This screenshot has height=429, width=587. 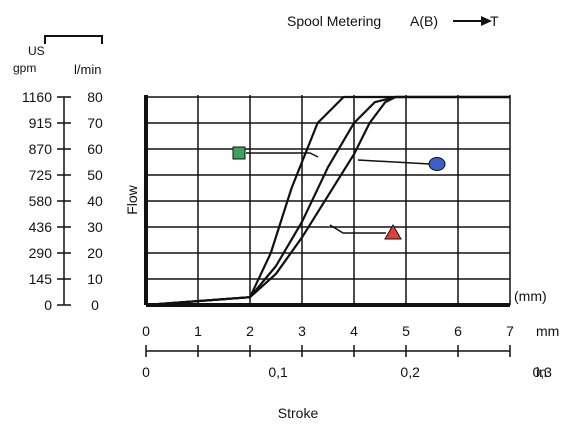 I want to click on y-unit-us-label: US gpm, so click(x=30, y=59).